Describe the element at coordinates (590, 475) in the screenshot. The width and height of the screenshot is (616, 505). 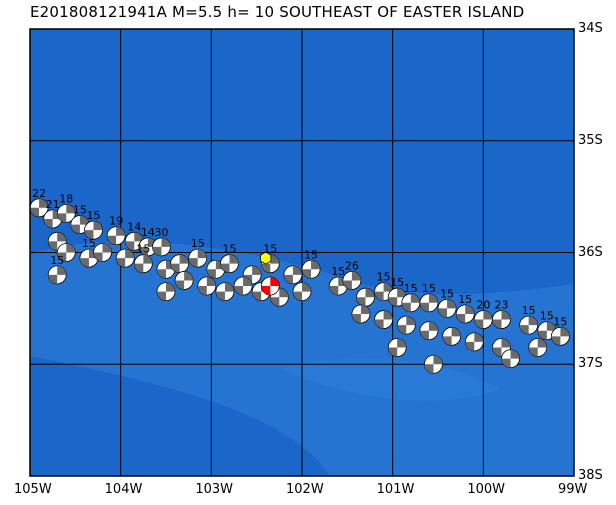
I see `latitude-label: 38S` at that location.